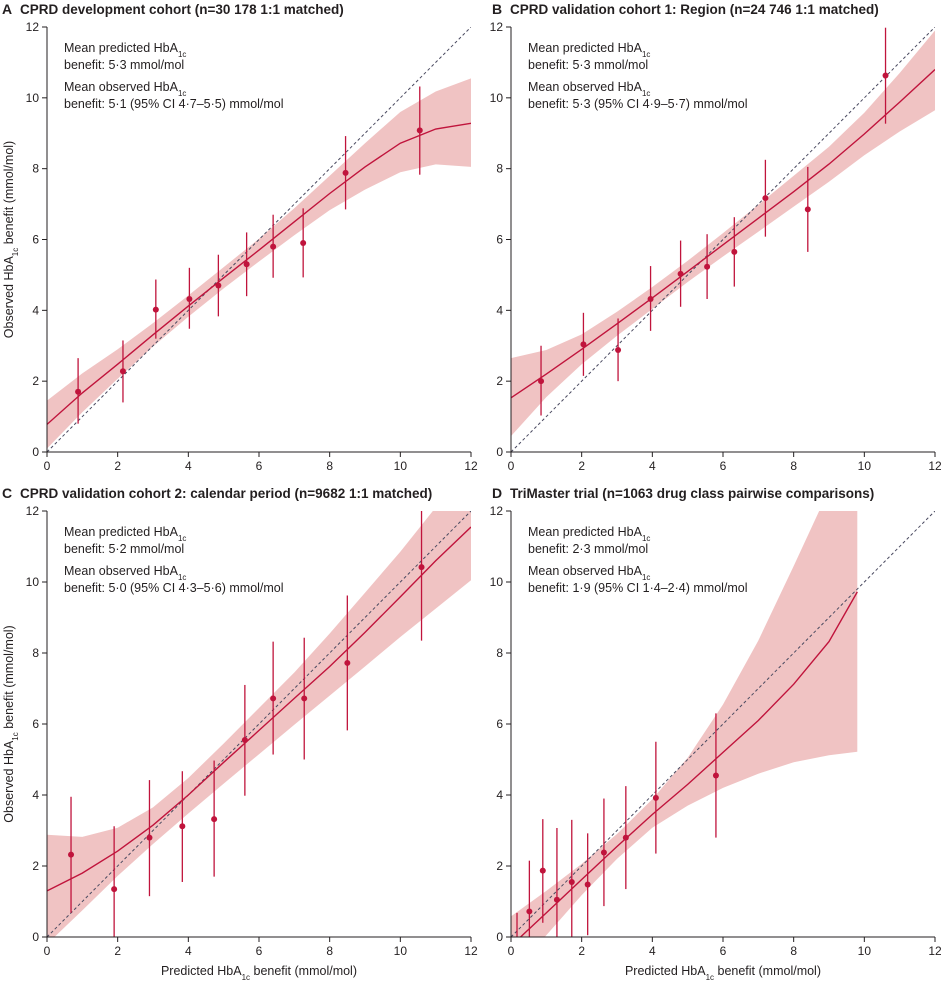  What do you see at coordinates (33, 27) in the screenshot?
I see `y-tick-label: 12` at bounding box center [33, 27].